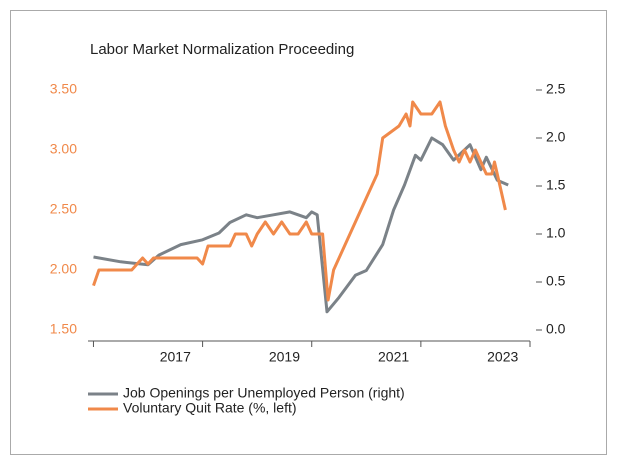  What do you see at coordinates (284, 357) in the screenshot?
I see `x-tick-label: 2019` at bounding box center [284, 357].